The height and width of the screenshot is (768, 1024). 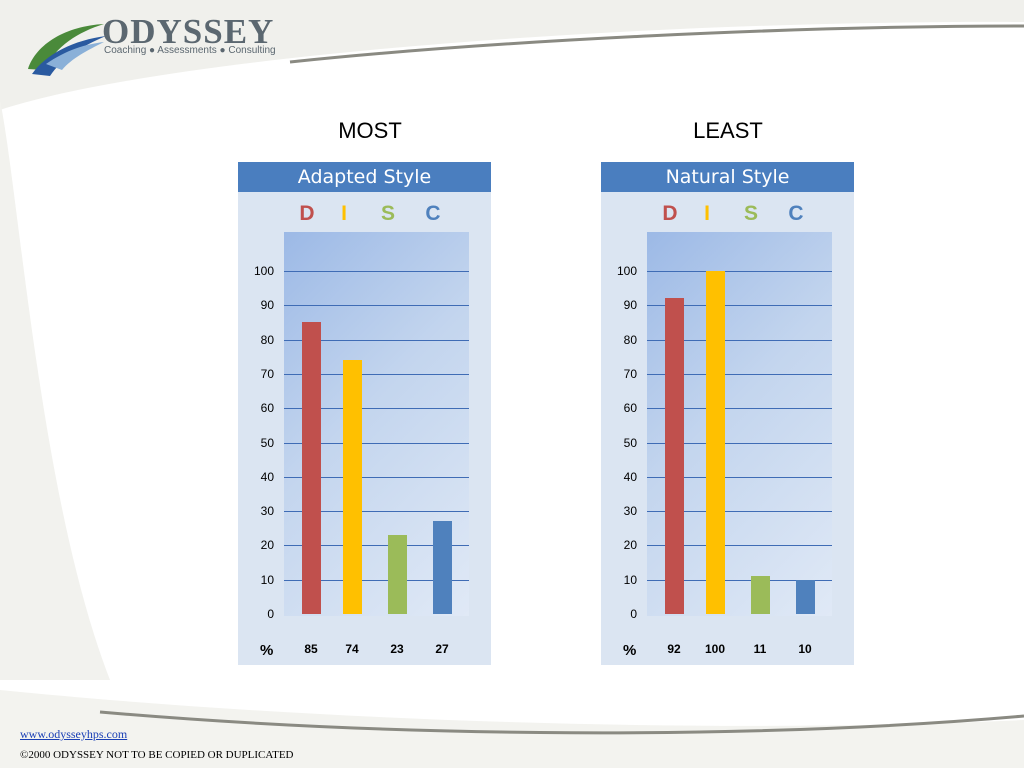 I want to click on value-label-d: 85, so click(x=311, y=649).